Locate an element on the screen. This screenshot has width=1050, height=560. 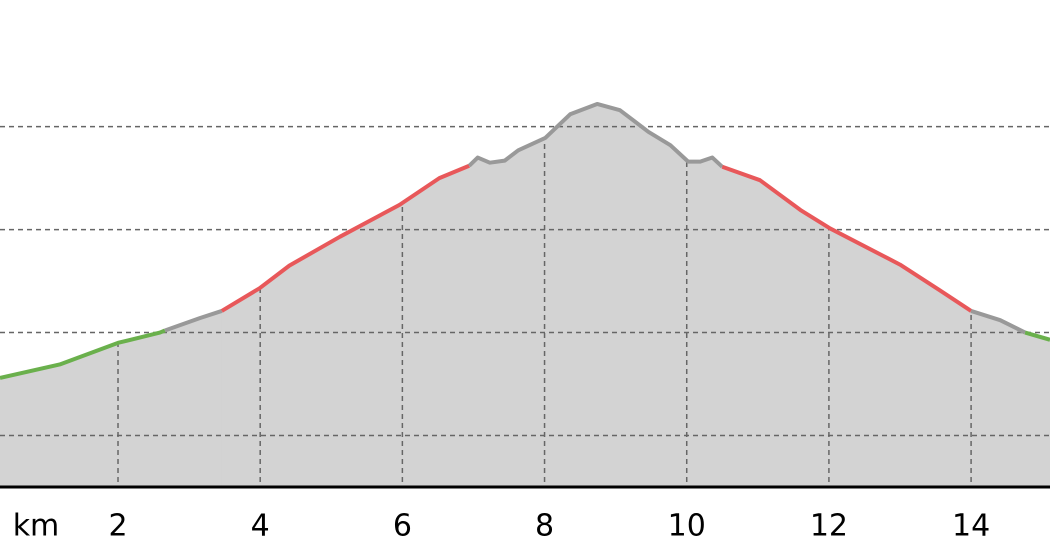
x-tick-label: 6 is located at coordinates (402, 526).